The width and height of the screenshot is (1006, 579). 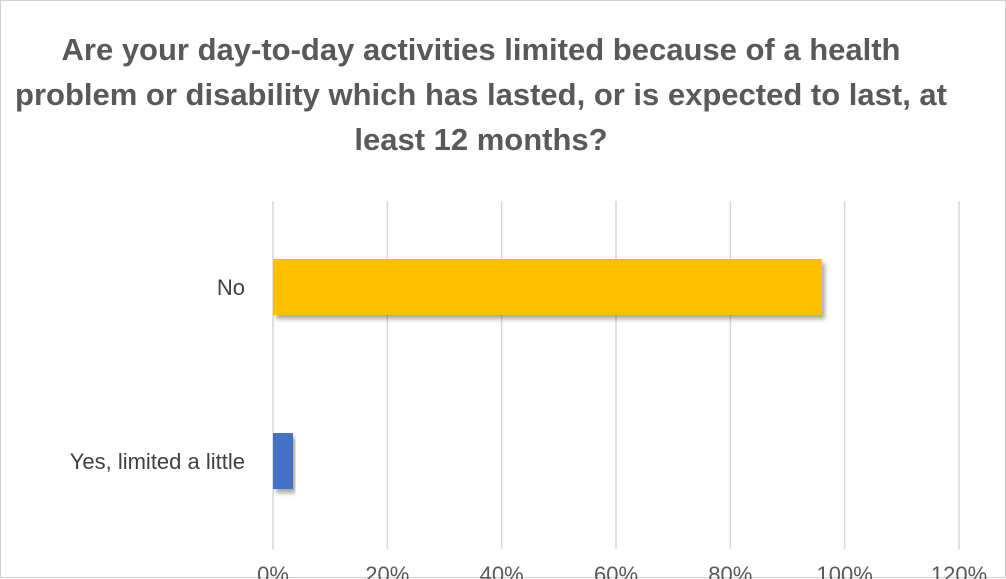 I want to click on x-tick-label: 60%, so click(x=616, y=570).